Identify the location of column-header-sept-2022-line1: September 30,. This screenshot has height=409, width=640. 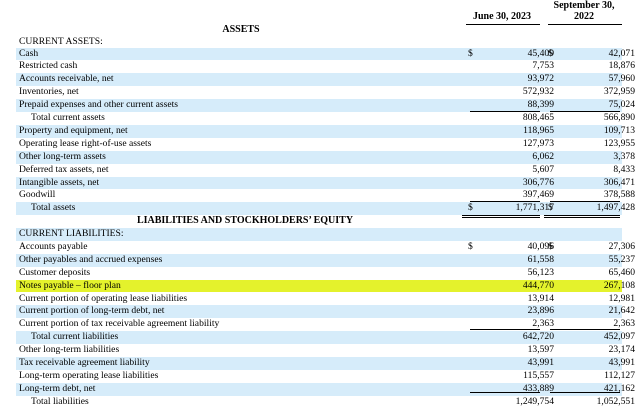
(584, 5).